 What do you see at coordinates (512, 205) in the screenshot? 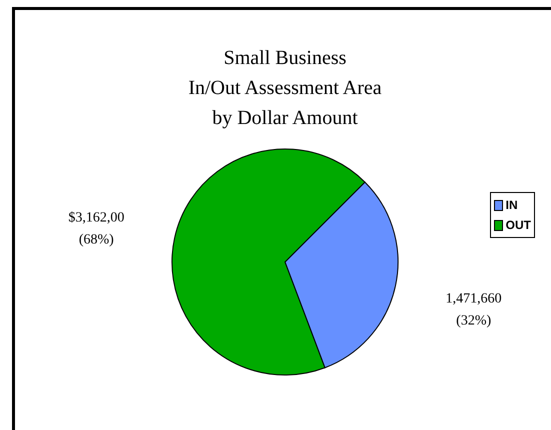
I see `legend-label: IN` at bounding box center [512, 205].